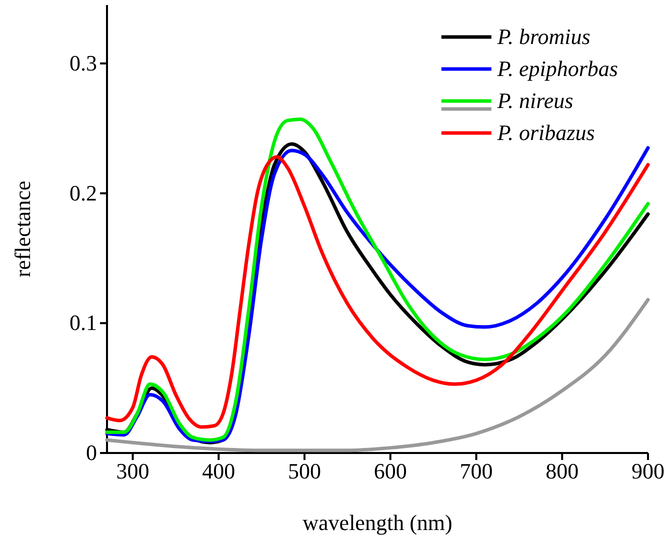  Describe the element at coordinates (83, 63) in the screenshot. I see `y-tick-label: 0.3` at that location.